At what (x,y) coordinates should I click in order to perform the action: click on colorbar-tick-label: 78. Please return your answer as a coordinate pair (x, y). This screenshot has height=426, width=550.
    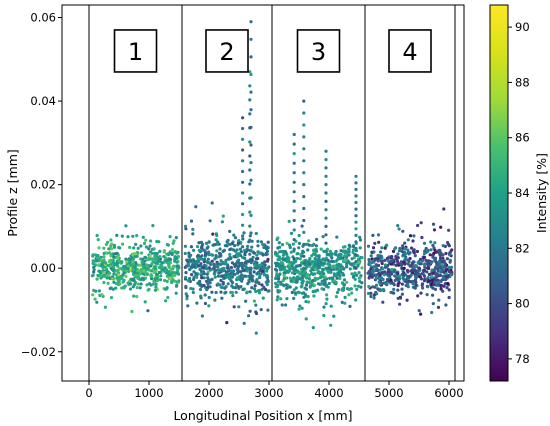
    Looking at the image, I should click on (522, 359).